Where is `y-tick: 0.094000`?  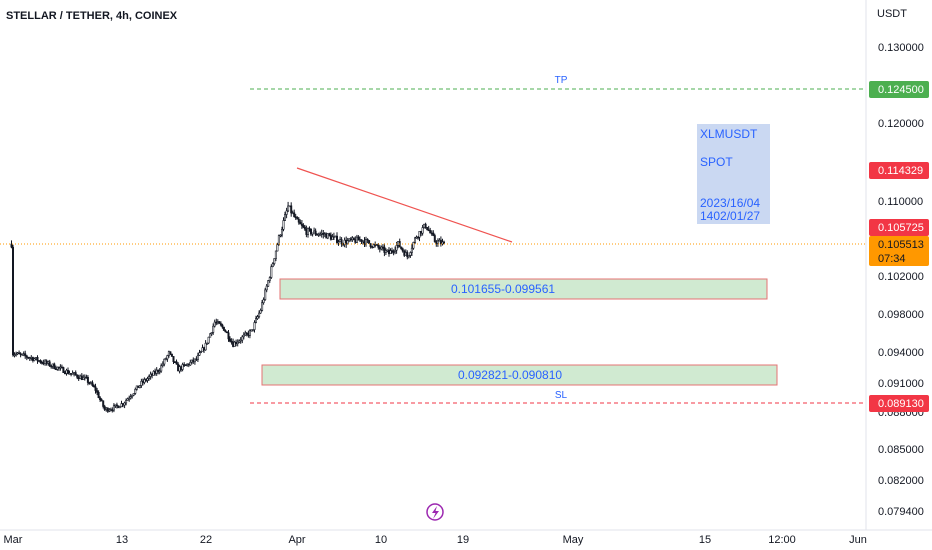
y-tick: 0.094000 is located at coordinates (901, 353).